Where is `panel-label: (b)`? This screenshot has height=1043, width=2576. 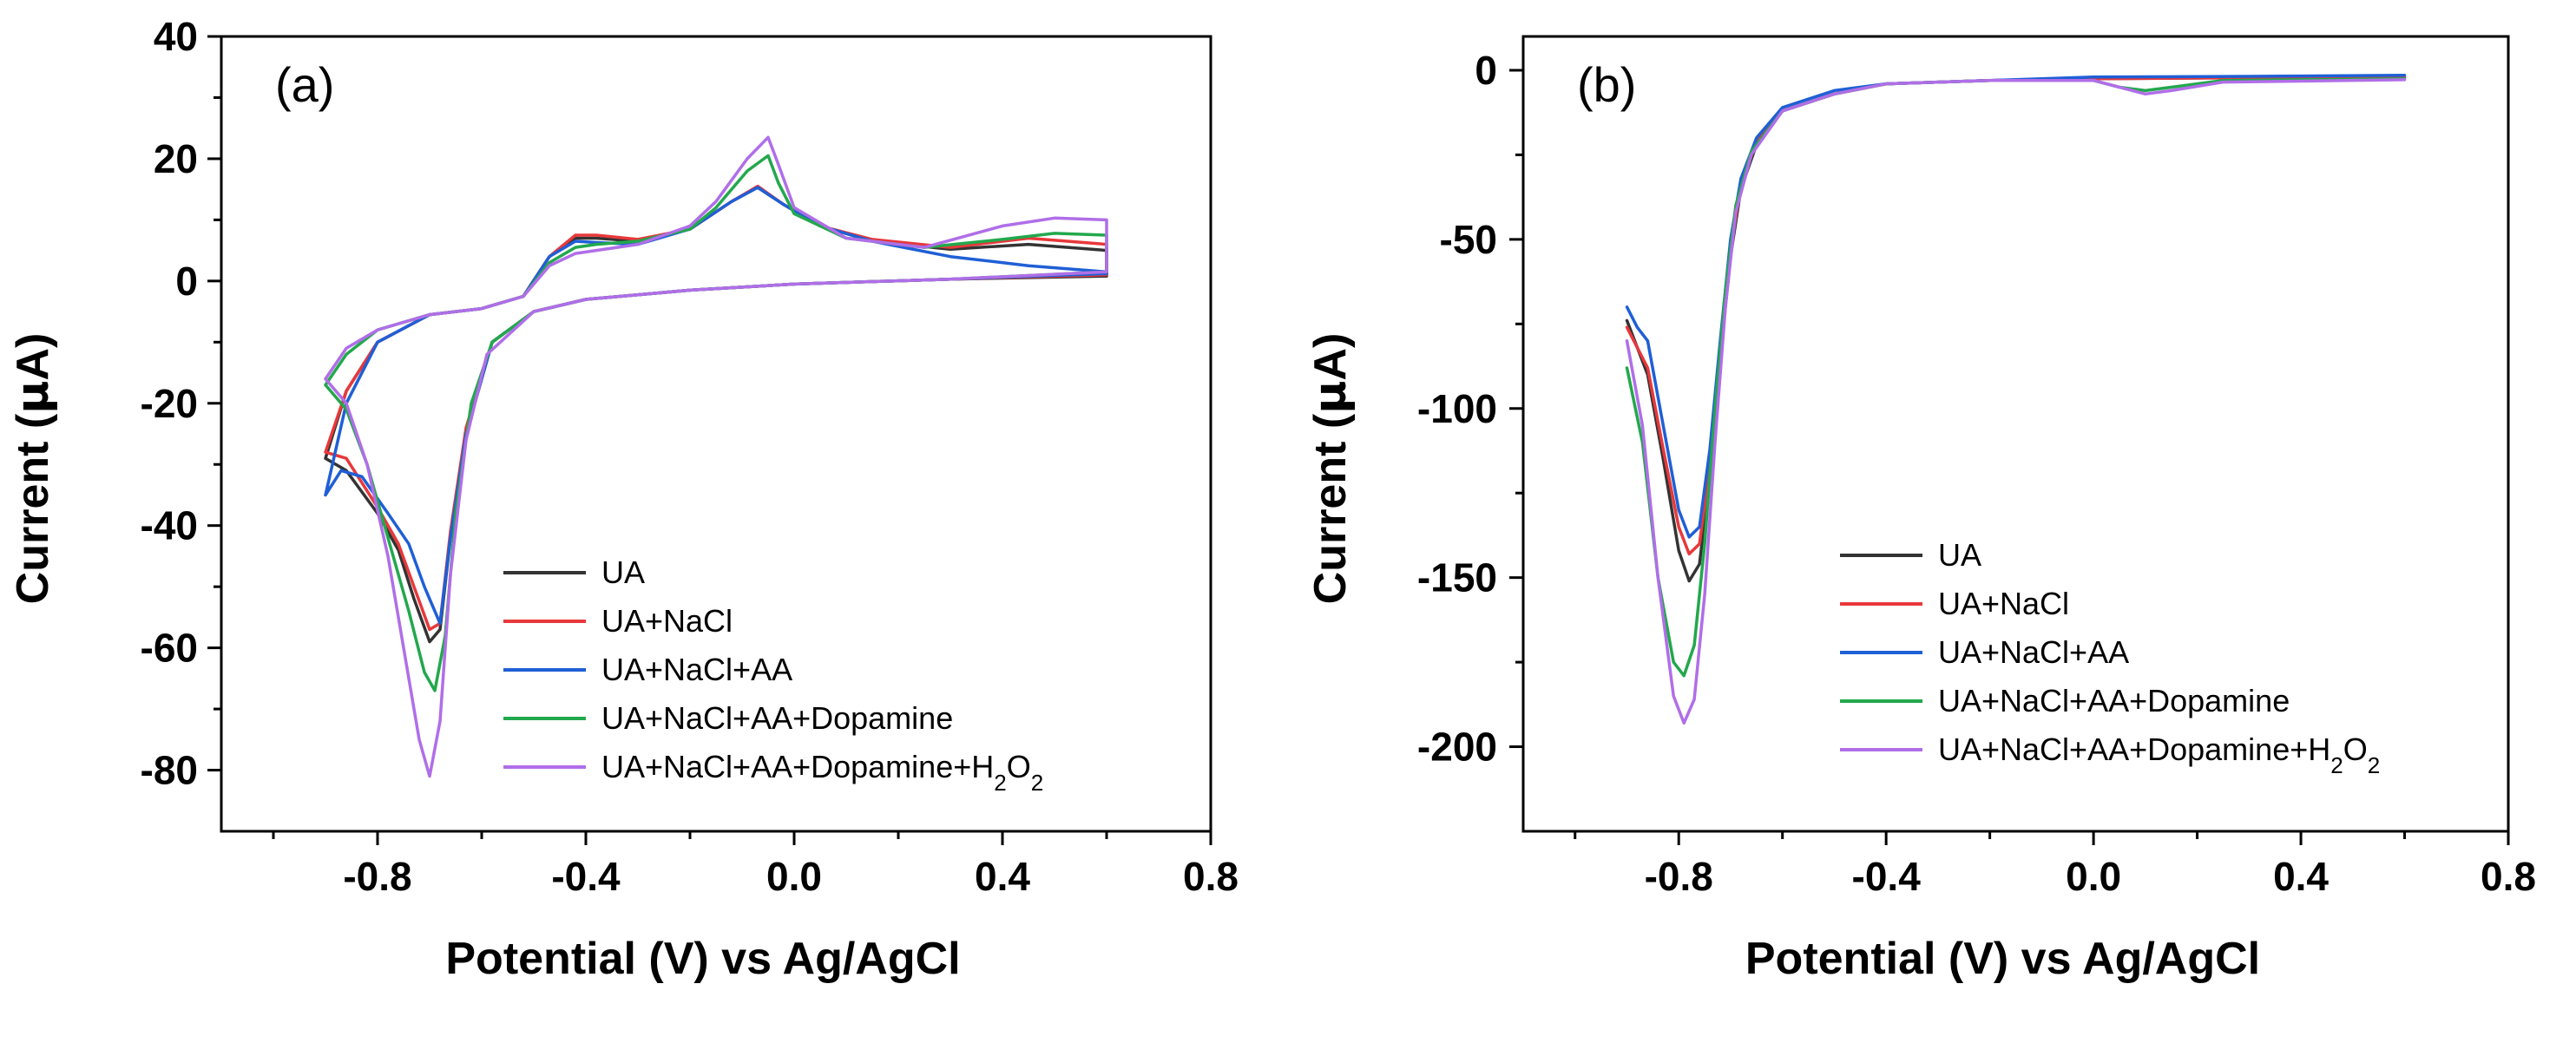 panel-label: (b) is located at coordinates (1606, 85).